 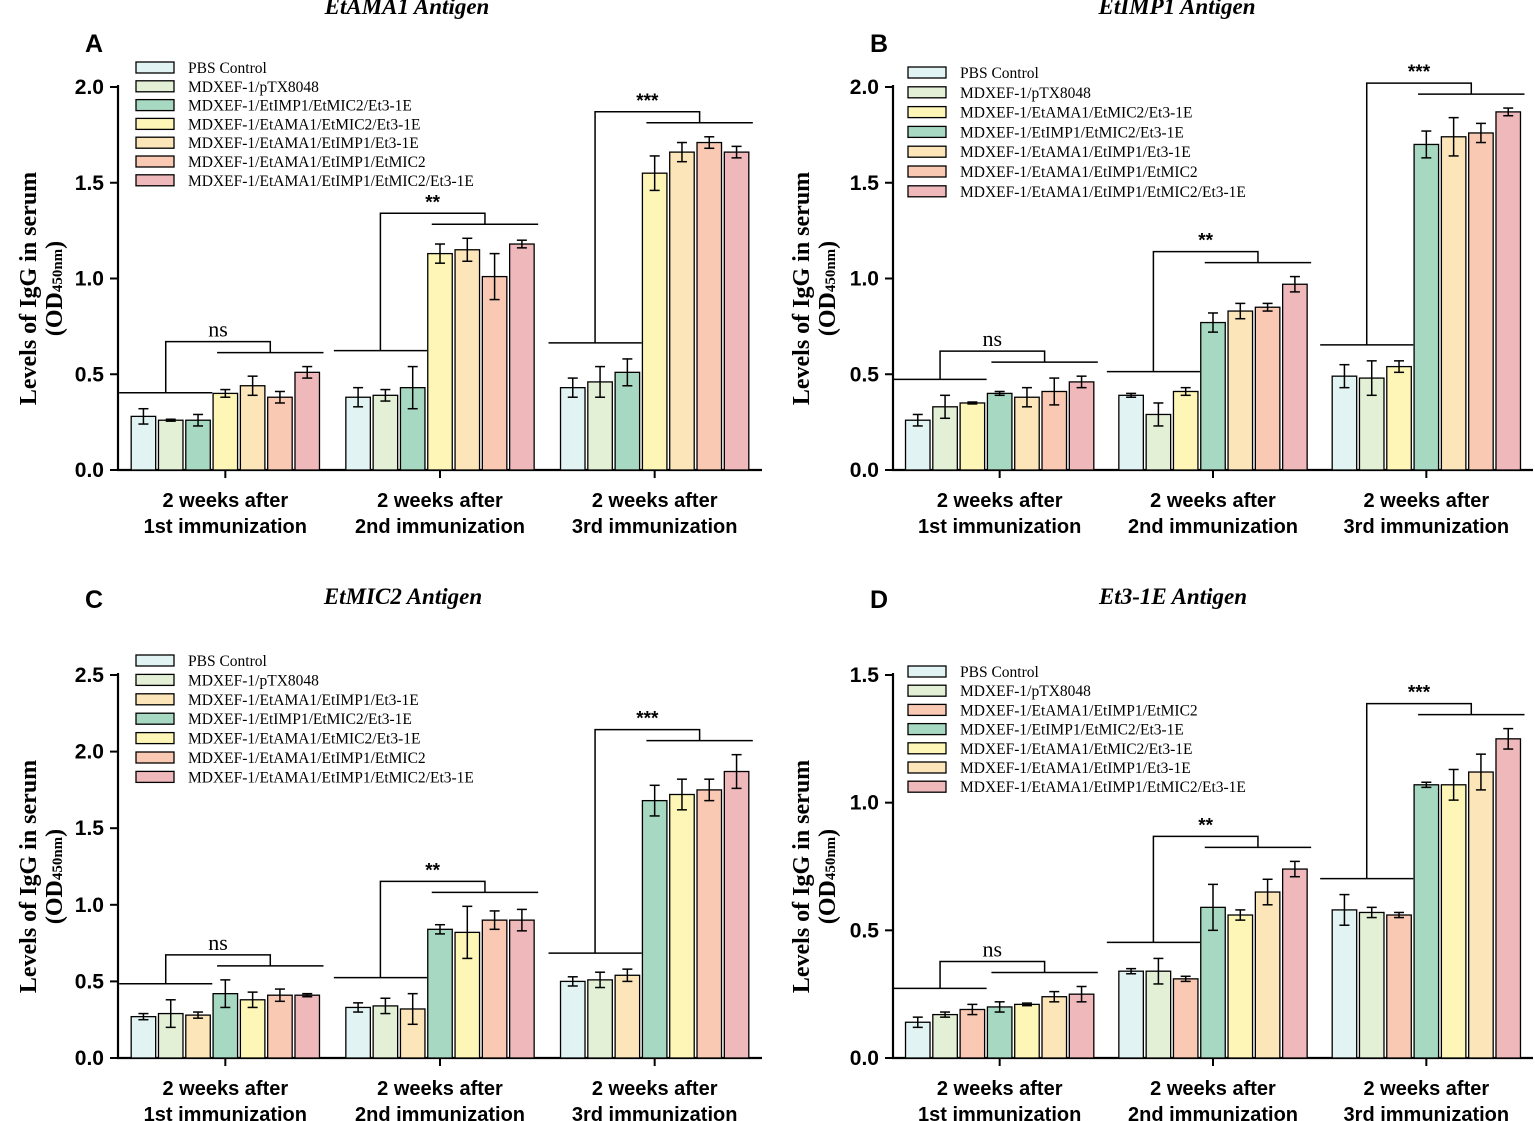 I want to click on sig-label: **, so click(x=432, y=202).